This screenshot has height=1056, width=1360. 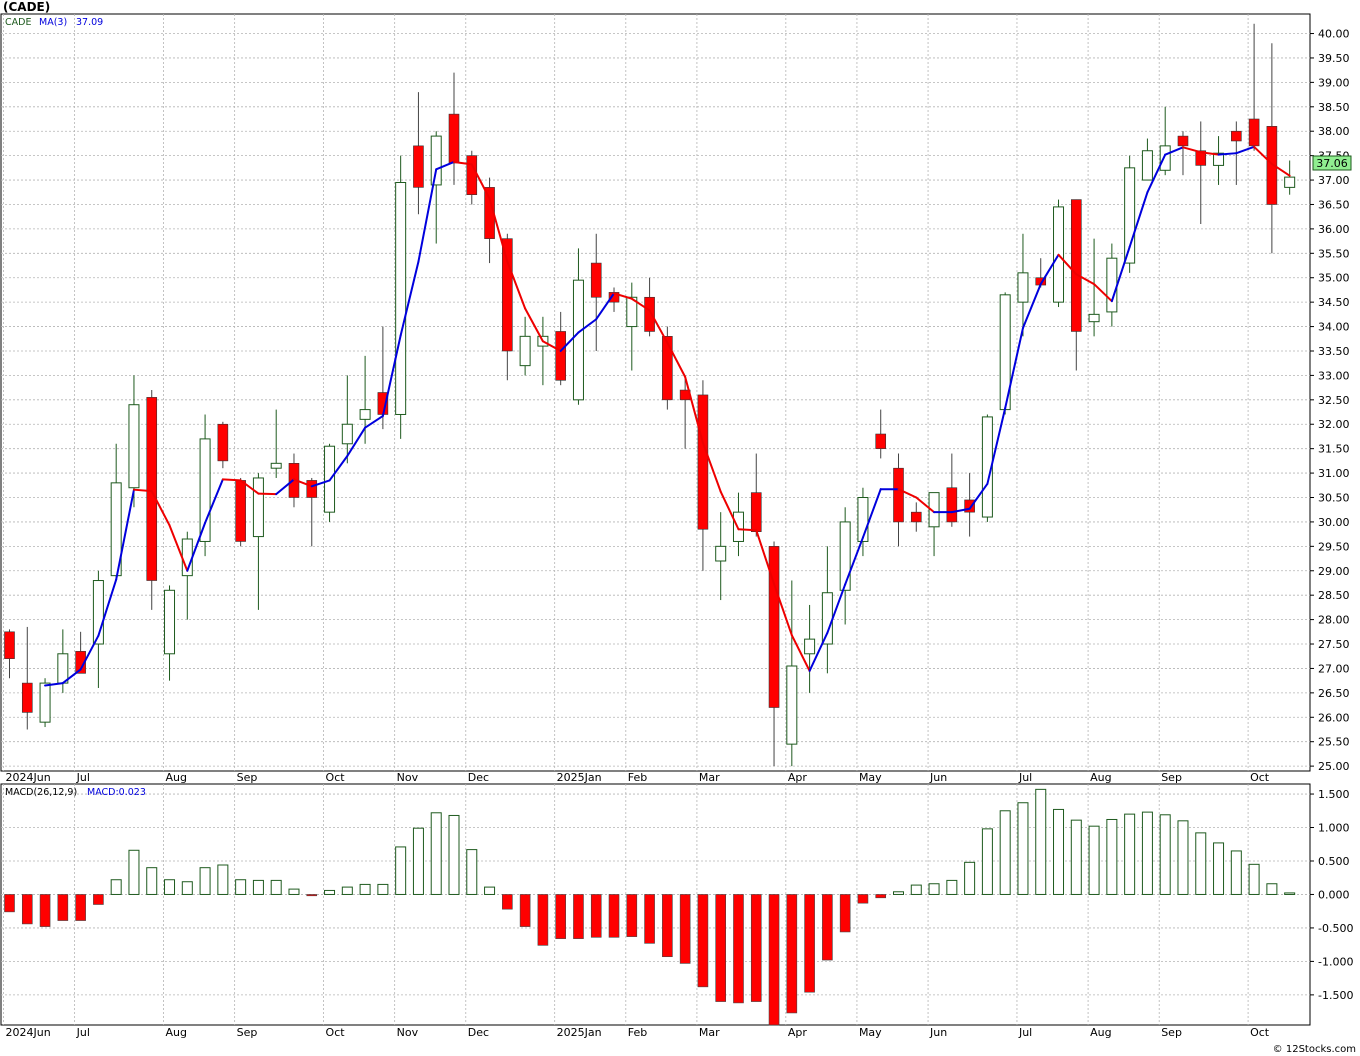 What do you see at coordinates (1334, 229) in the screenshot?
I see `price-tick-label: 36.00` at bounding box center [1334, 229].